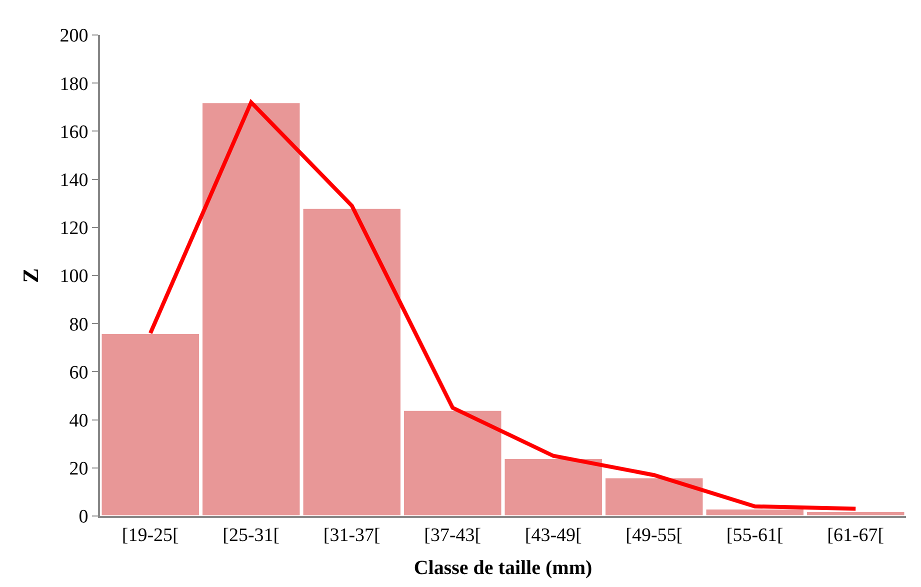  What do you see at coordinates (503, 567) in the screenshot?
I see `x-axis-title: Classe de taille (mm)` at bounding box center [503, 567].